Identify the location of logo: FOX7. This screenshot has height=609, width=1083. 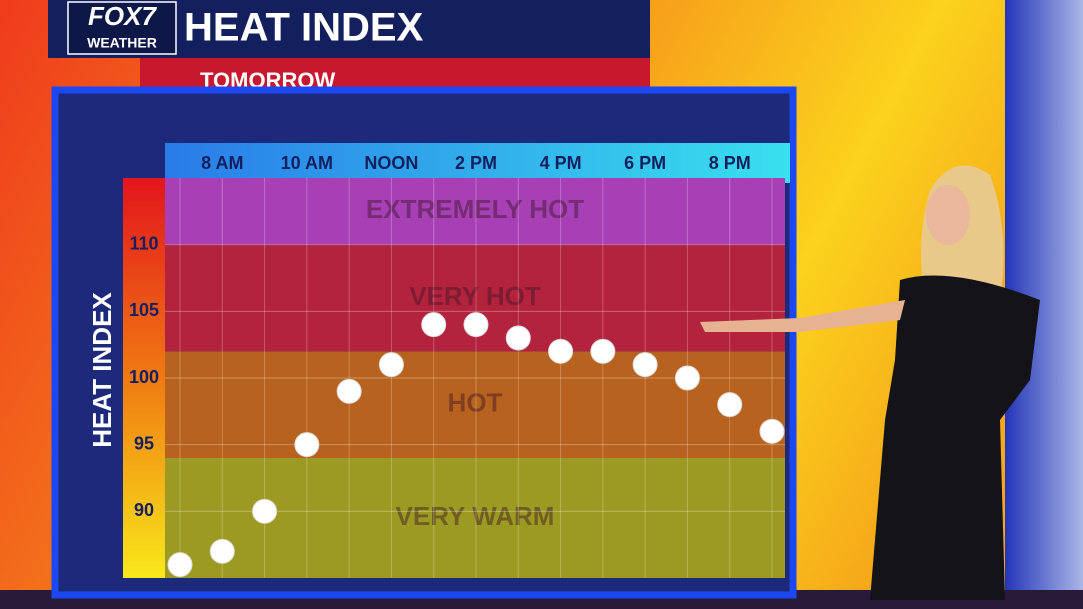
(122, 16).